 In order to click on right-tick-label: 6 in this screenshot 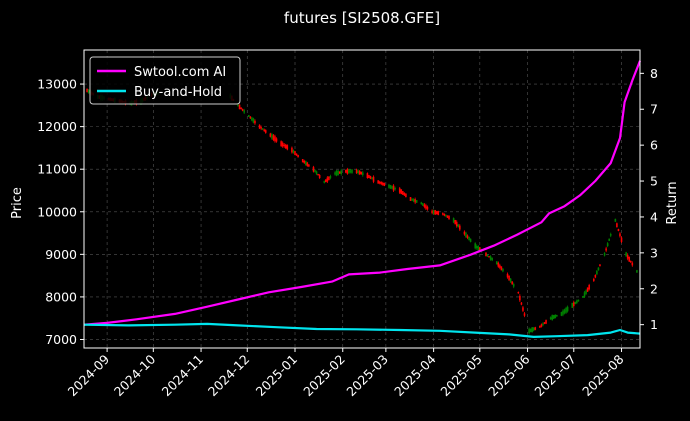, I will do `click(654, 145)`.